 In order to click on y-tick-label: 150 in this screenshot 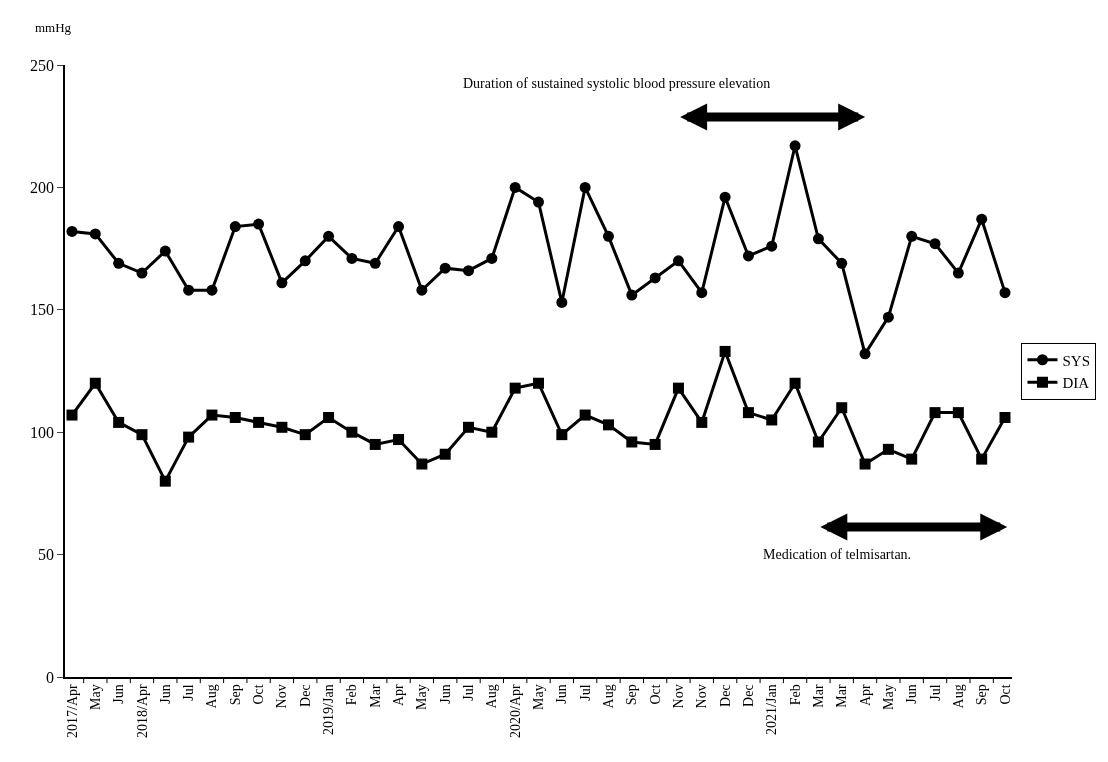, I will do `click(42, 310)`.